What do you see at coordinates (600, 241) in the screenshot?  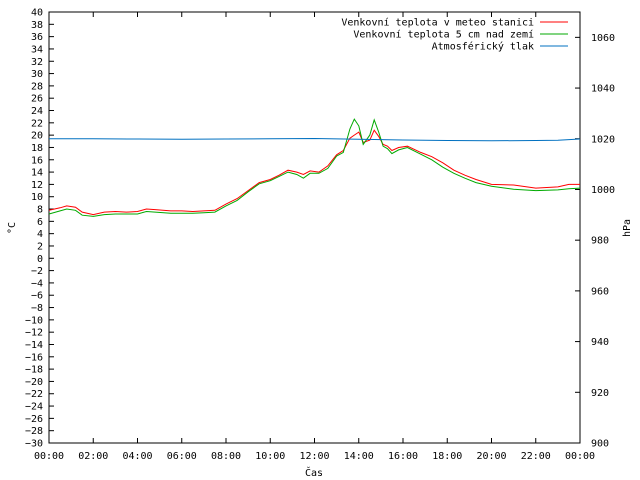 I see `y2-tick-label: 980` at bounding box center [600, 241].